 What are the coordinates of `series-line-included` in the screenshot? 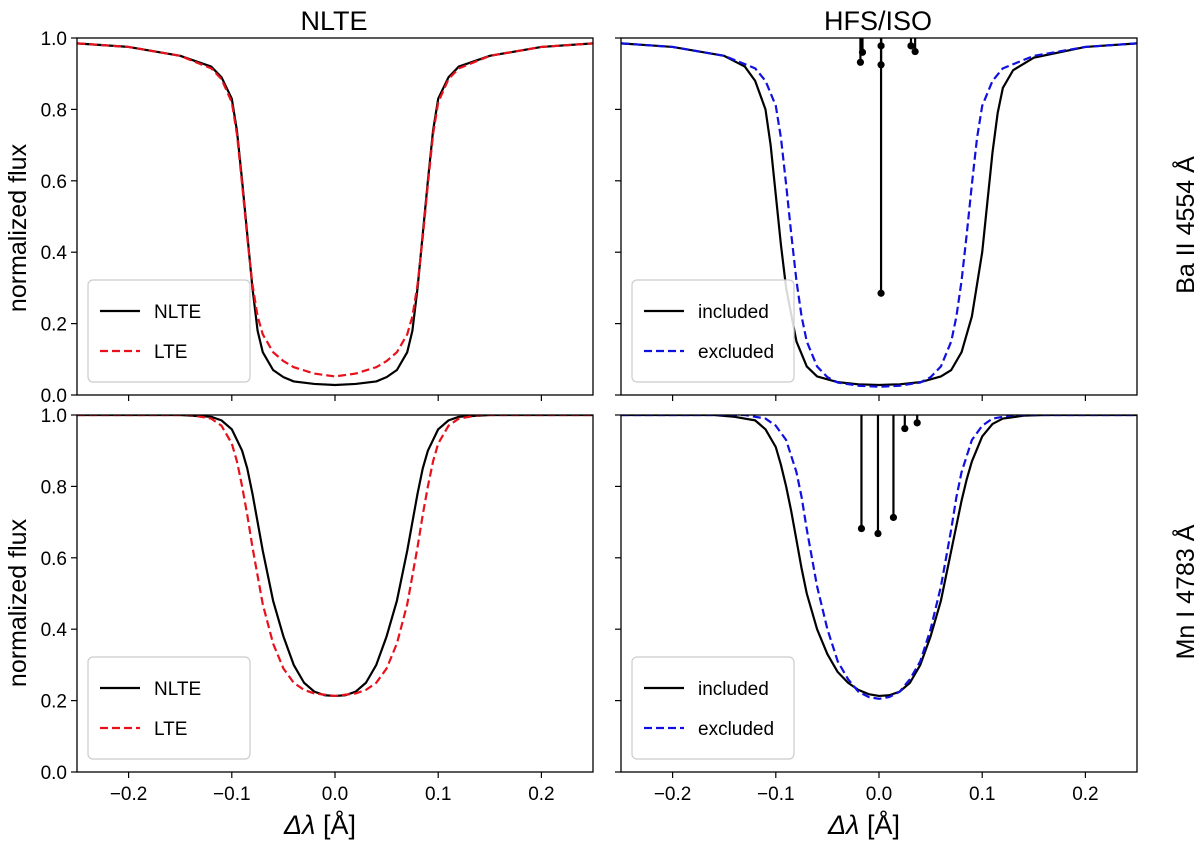 It's located at (879, 556).